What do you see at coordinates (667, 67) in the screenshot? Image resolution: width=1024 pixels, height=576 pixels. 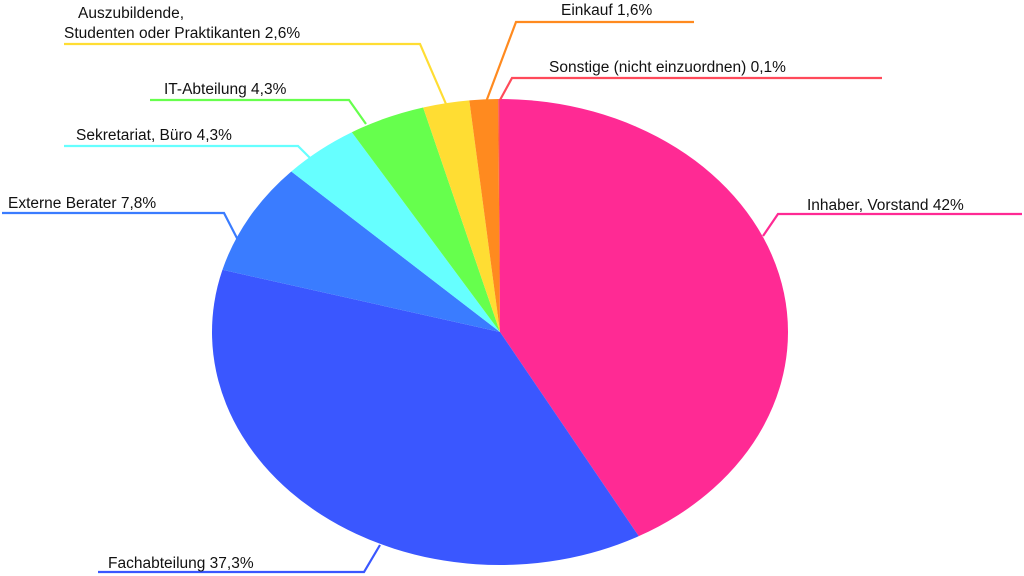 I see `slice-label-sonstige: Sonstige (nicht einzuordnen) 0,1%` at bounding box center [667, 67].